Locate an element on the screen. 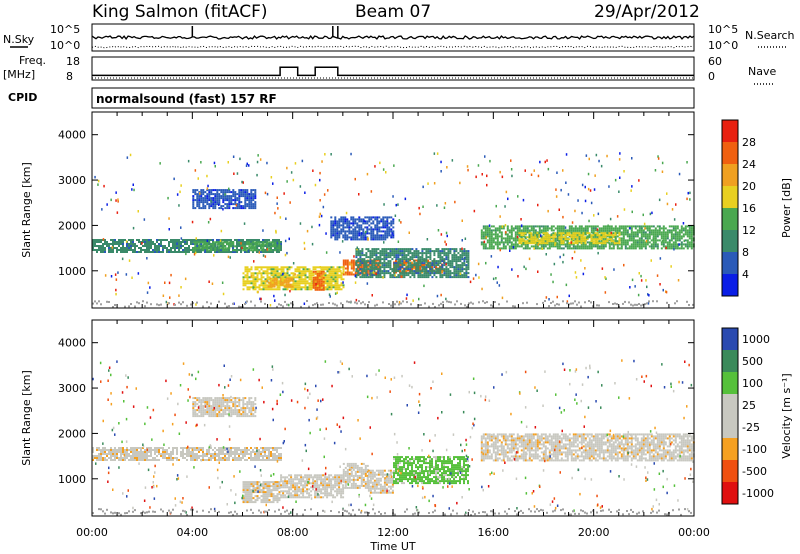 Image resolution: width=800 pixels, height=554 pixels. colorbar-tick-label: -25 is located at coordinates (751, 427).